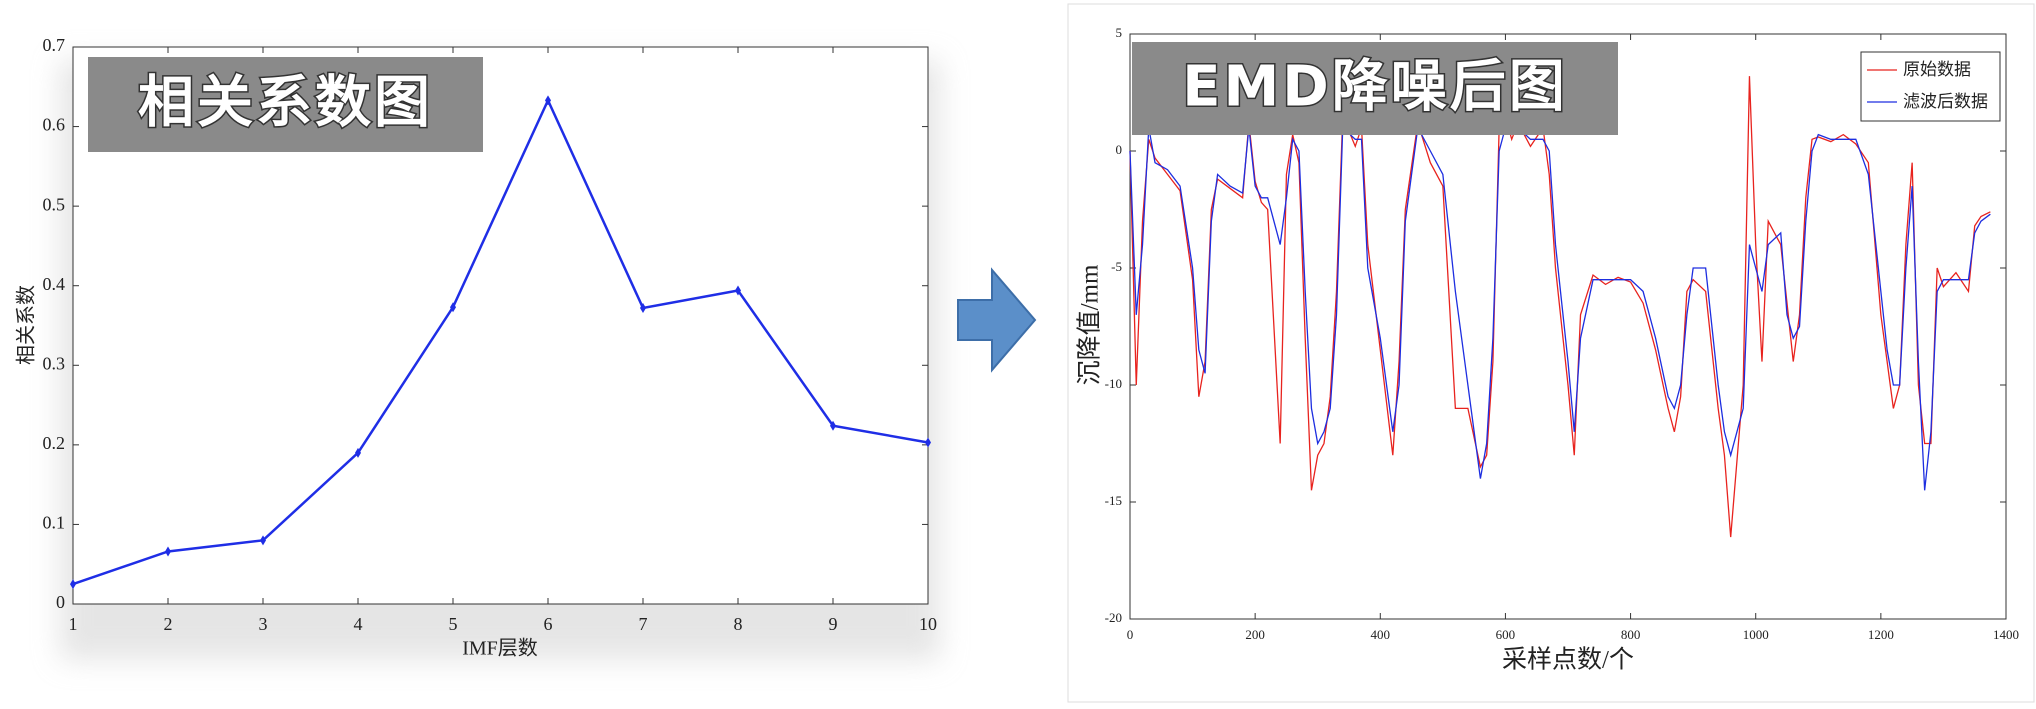 This screenshot has width=2036, height=709. What do you see at coordinates (54, 284) in the screenshot?
I see `y-tick-label: 0.4` at bounding box center [54, 284].